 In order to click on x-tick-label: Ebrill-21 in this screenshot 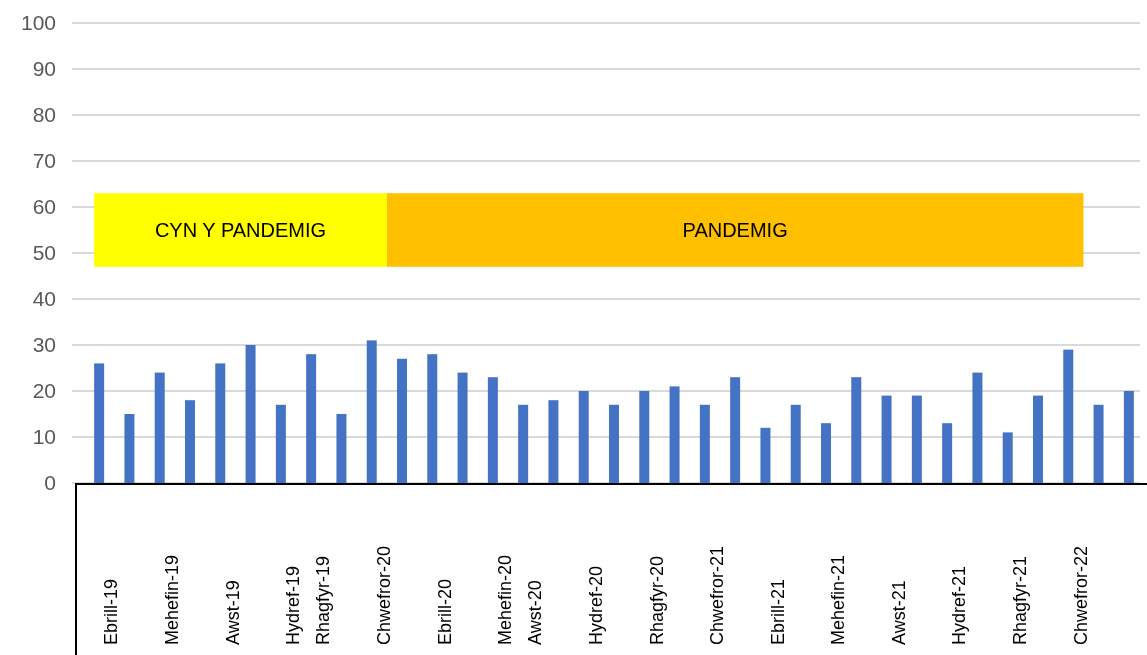, I will do `click(777, 611)`.